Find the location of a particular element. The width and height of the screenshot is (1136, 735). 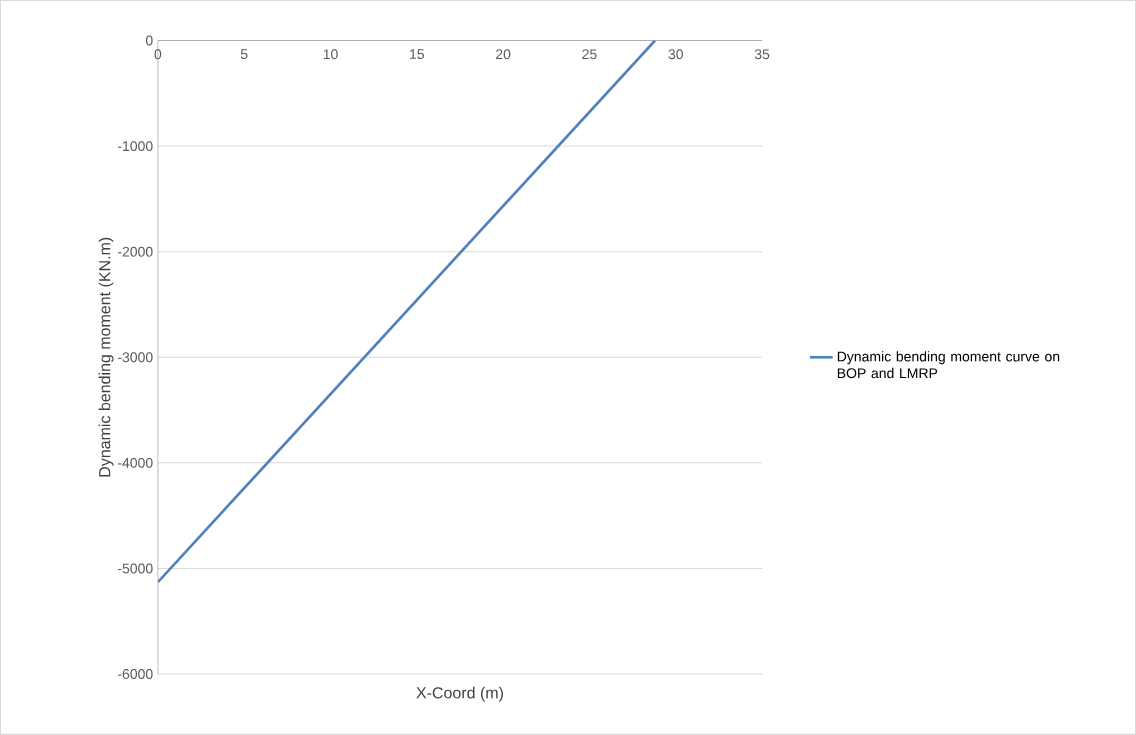

x-tick-label: 5 is located at coordinates (244, 54).